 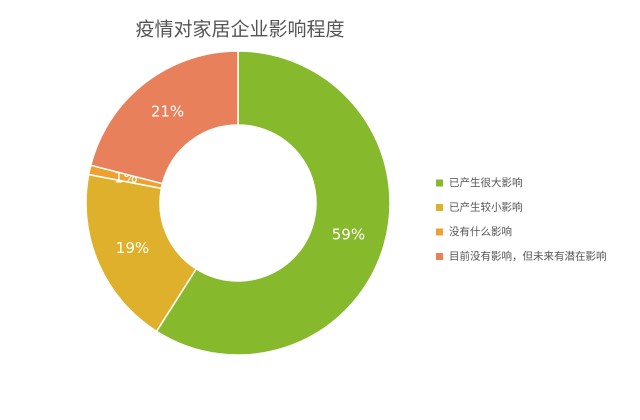 What do you see at coordinates (348, 235) in the screenshot?
I see `data-label: 59%` at bounding box center [348, 235].